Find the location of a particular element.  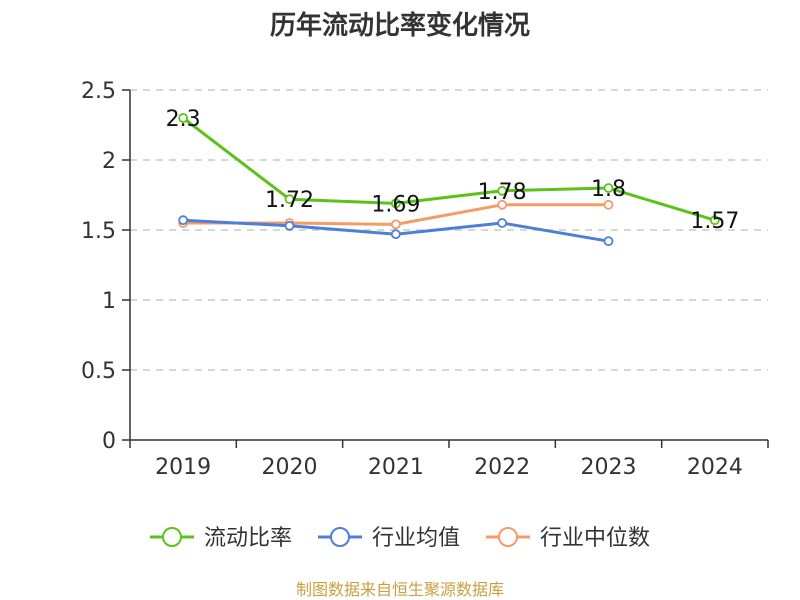

data-label-0-2023: 1.8 is located at coordinates (608, 189).